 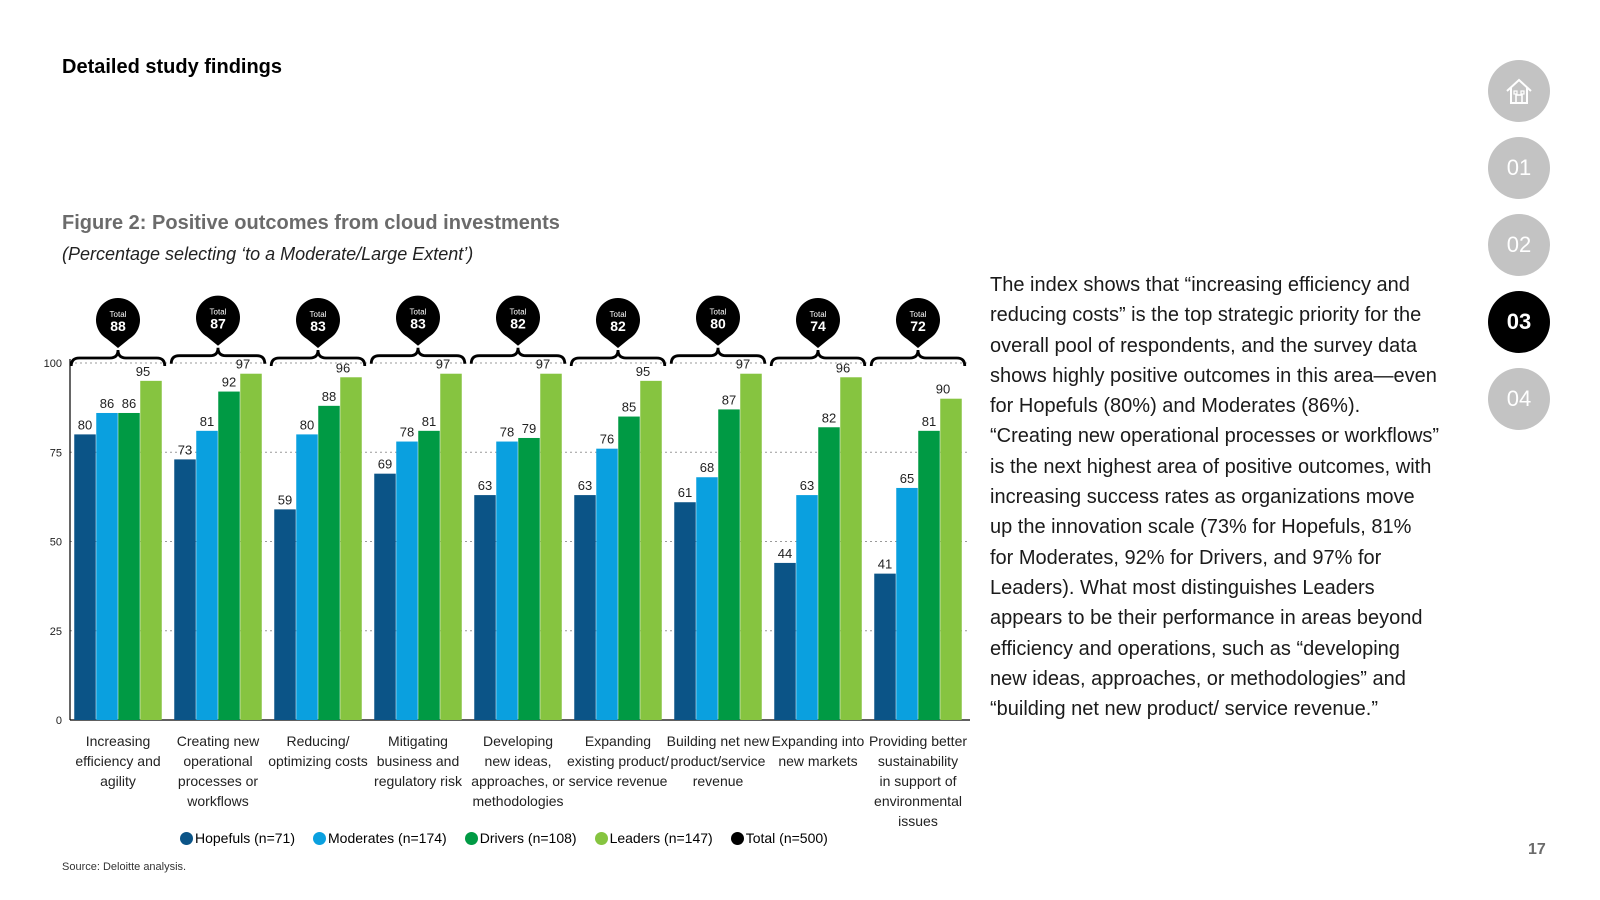 I want to click on bar-value-label: 95, so click(x=643, y=371).